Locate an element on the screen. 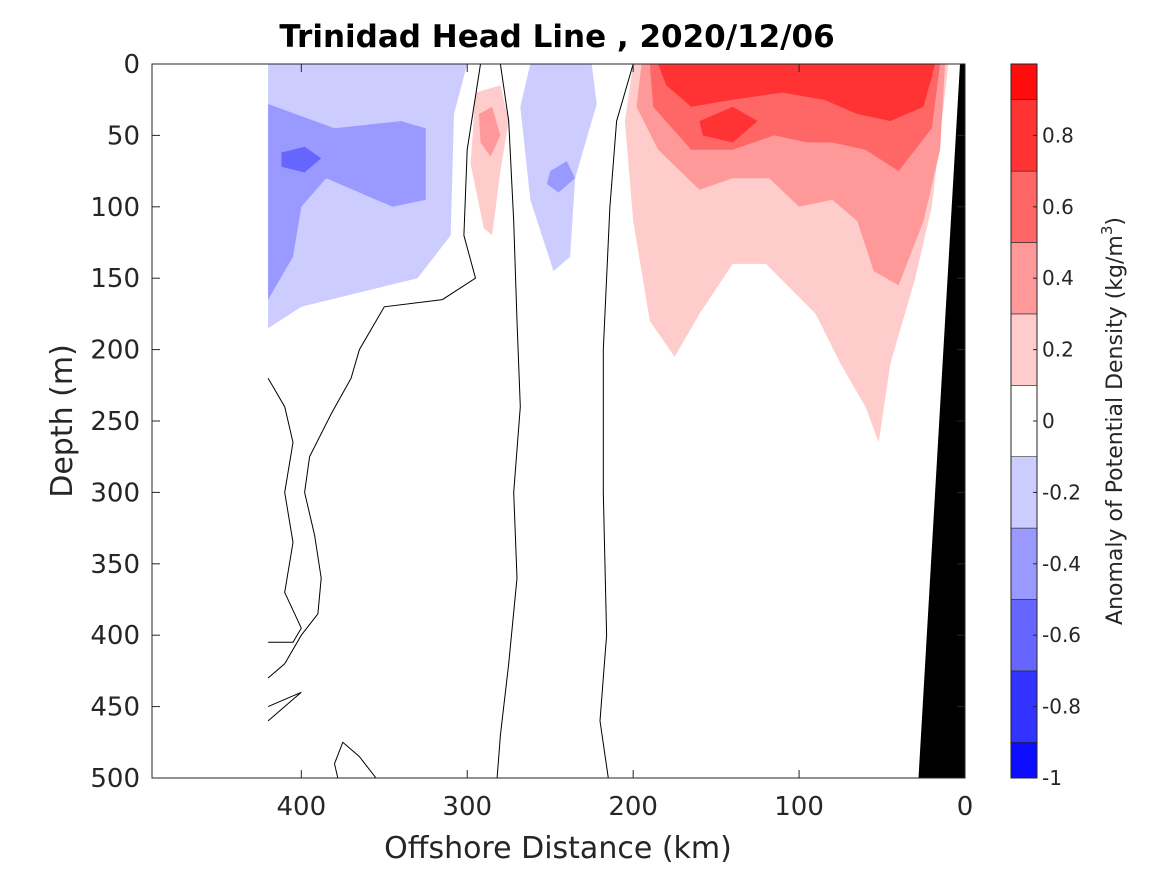  colorbar-tick-label: -0.8 is located at coordinates (1061, 707).